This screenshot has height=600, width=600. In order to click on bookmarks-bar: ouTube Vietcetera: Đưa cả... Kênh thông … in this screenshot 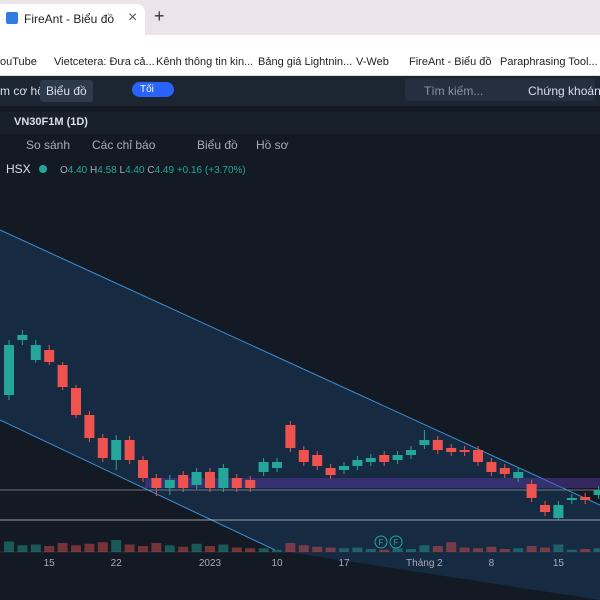, I will do `click(300, 55)`.